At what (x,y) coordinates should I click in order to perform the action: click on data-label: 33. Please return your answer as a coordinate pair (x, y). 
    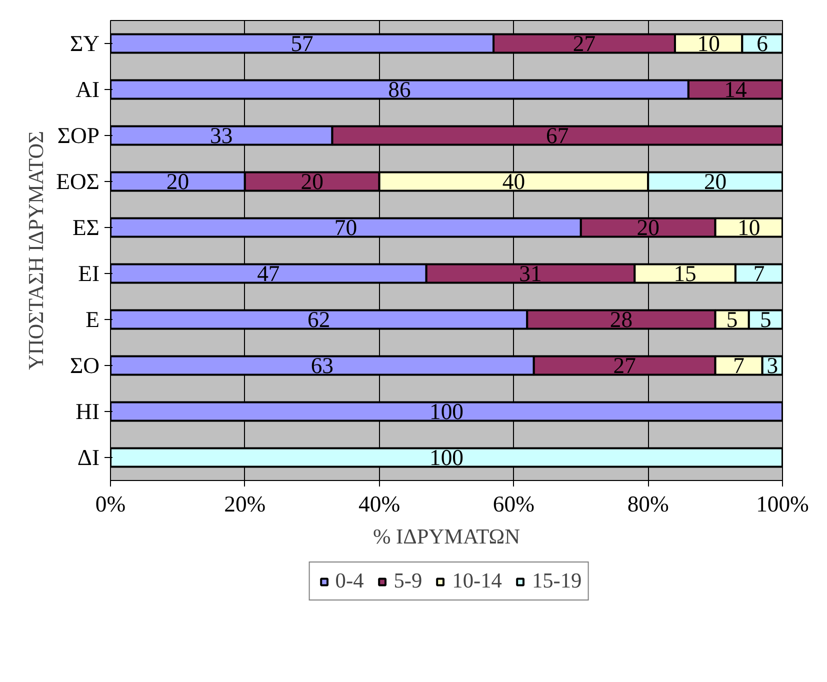
    Looking at the image, I should click on (221, 135).